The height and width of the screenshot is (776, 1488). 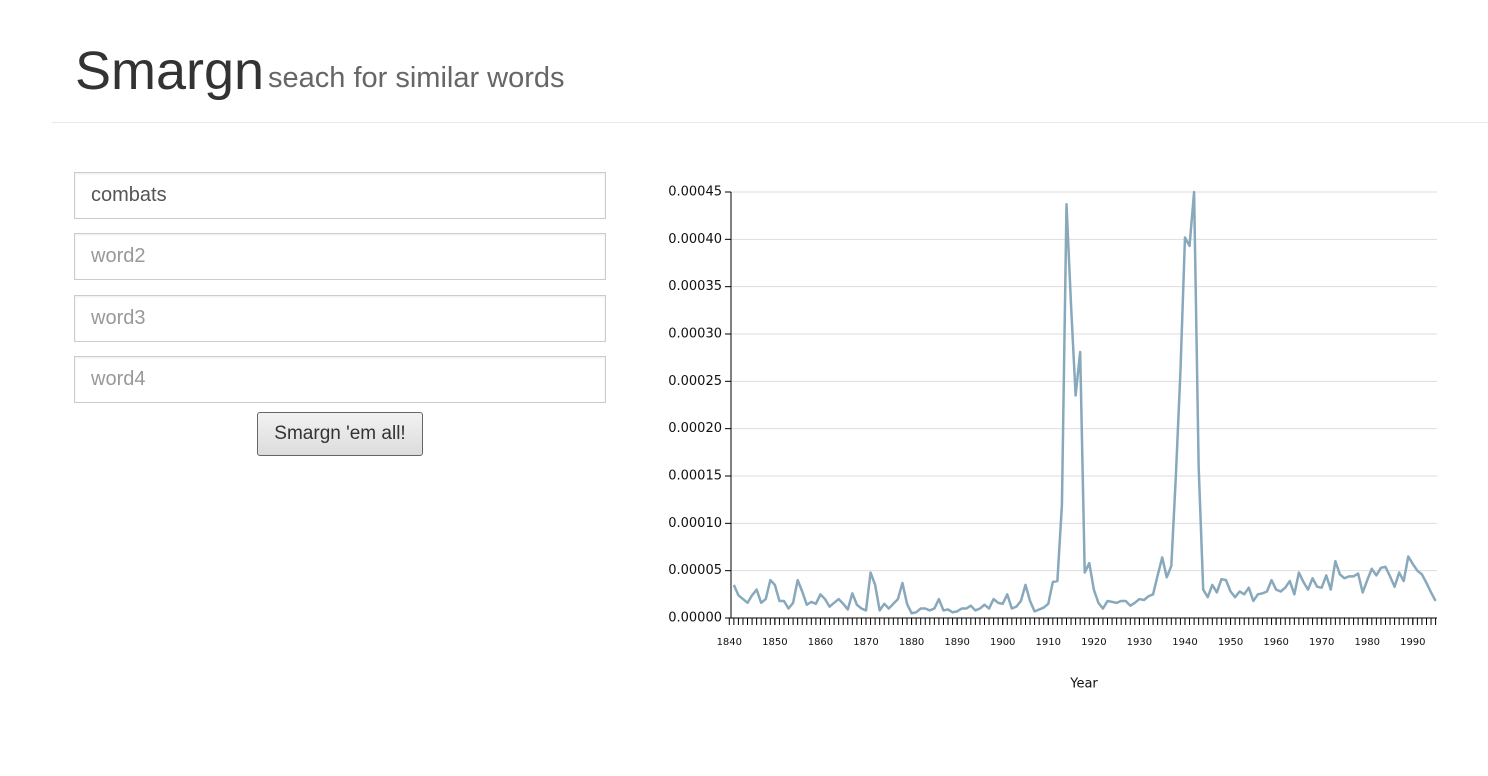 I want to click on x-tick-label: 1840, so click(x=729, y=642).